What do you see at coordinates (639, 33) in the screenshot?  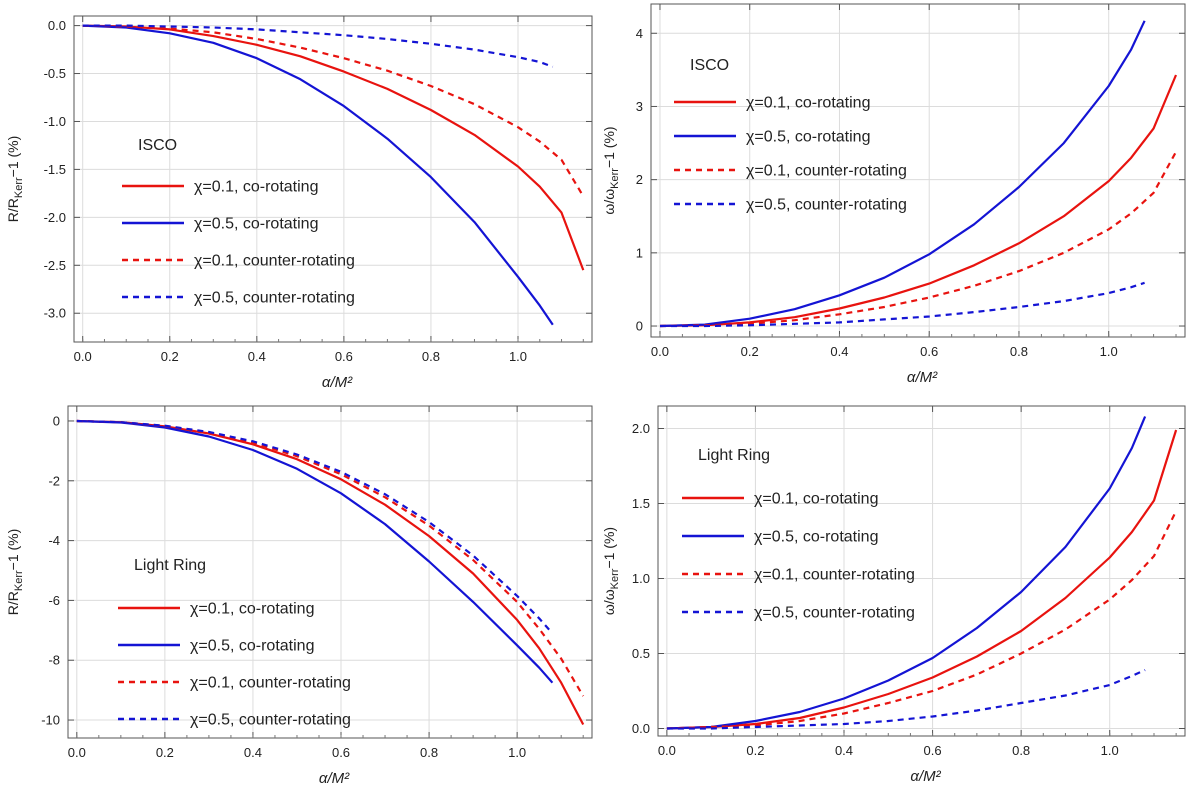 I see `y-tick-label: 4` at bounding box center [639, 33].